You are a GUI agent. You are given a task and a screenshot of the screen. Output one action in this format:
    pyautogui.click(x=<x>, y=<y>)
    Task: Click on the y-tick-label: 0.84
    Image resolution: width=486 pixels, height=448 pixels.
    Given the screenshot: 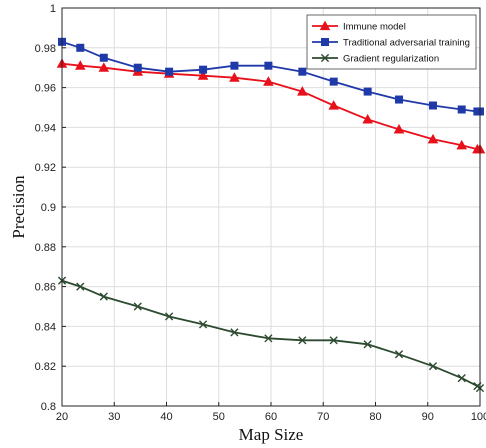 What is the action you would take?
    pyautogui.click(x=45, y=327)
    